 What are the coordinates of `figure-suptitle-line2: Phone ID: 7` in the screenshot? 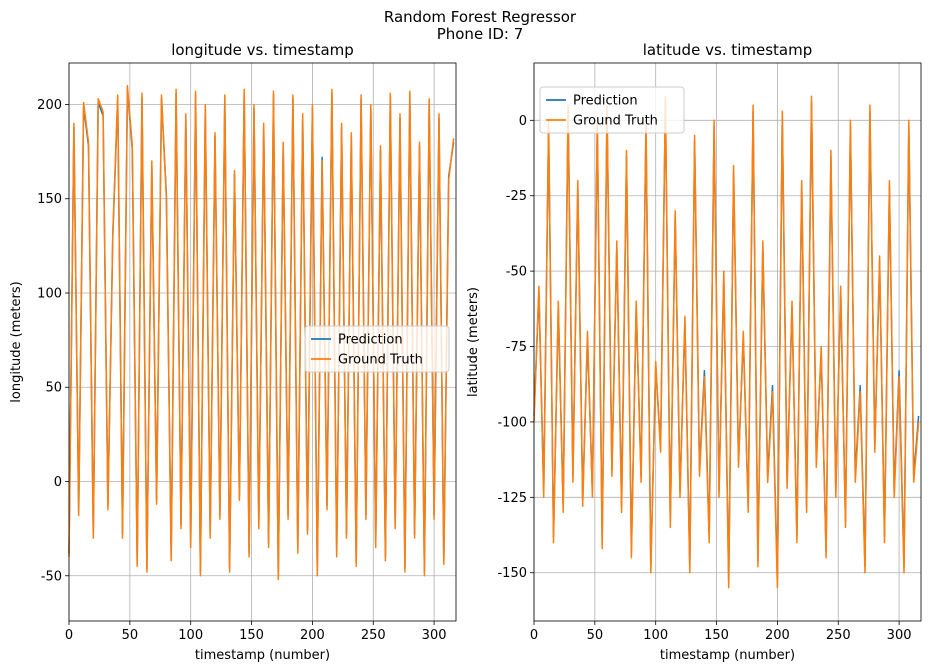 It's located at (480, 34).